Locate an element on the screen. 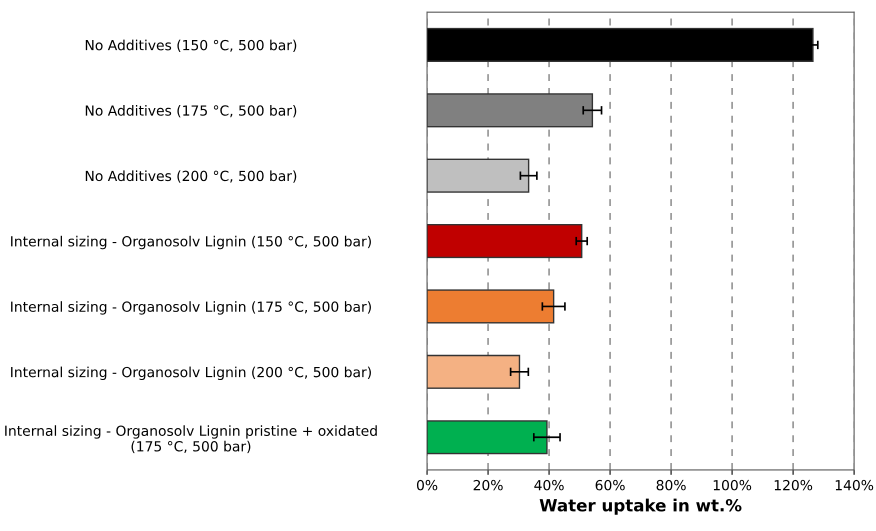 The width and height of the screenshot is (876, 531). x-tick-label: 20% is located at coordinates (488, 485).